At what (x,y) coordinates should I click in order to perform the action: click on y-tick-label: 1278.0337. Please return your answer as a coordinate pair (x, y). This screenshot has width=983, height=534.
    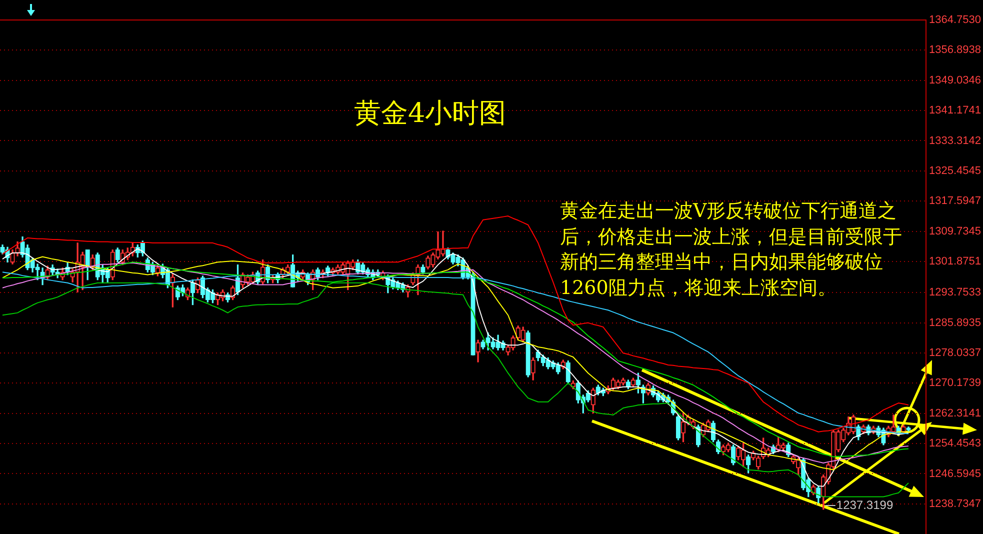
    Looking at the image, I should click on (955, 353).